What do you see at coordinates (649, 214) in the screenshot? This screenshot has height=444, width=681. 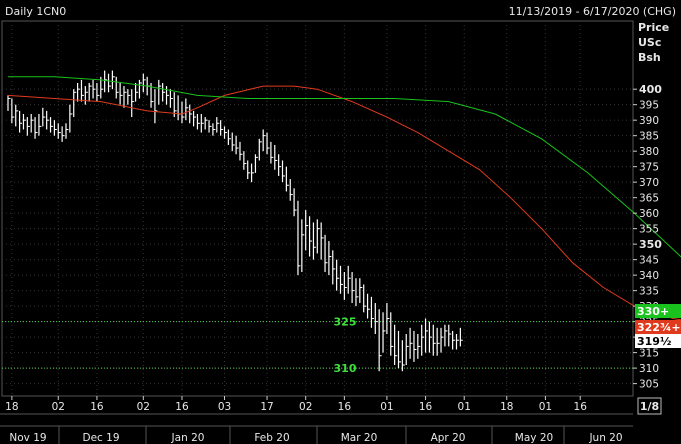 I see `y-tick-label: 360` at bounding box center [649, 214].